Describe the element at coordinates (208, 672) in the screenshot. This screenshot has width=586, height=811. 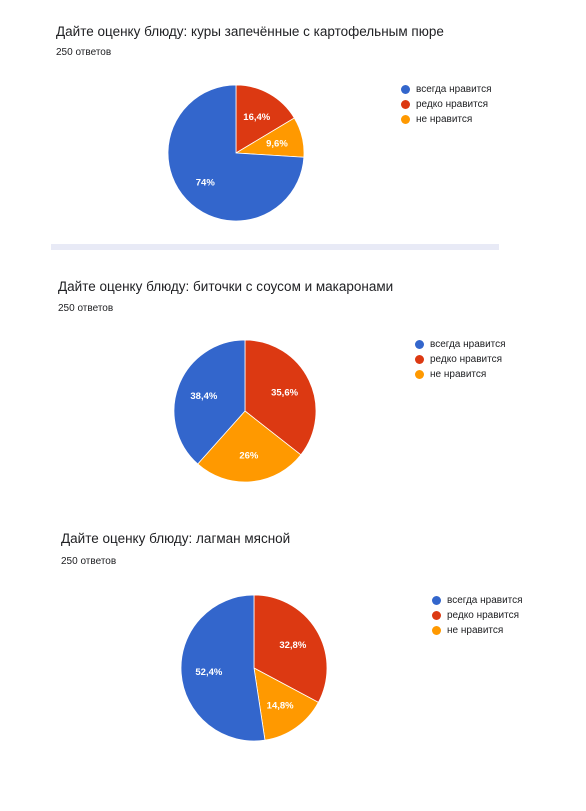
I see `slice-data-label: 52,4%` at that location.